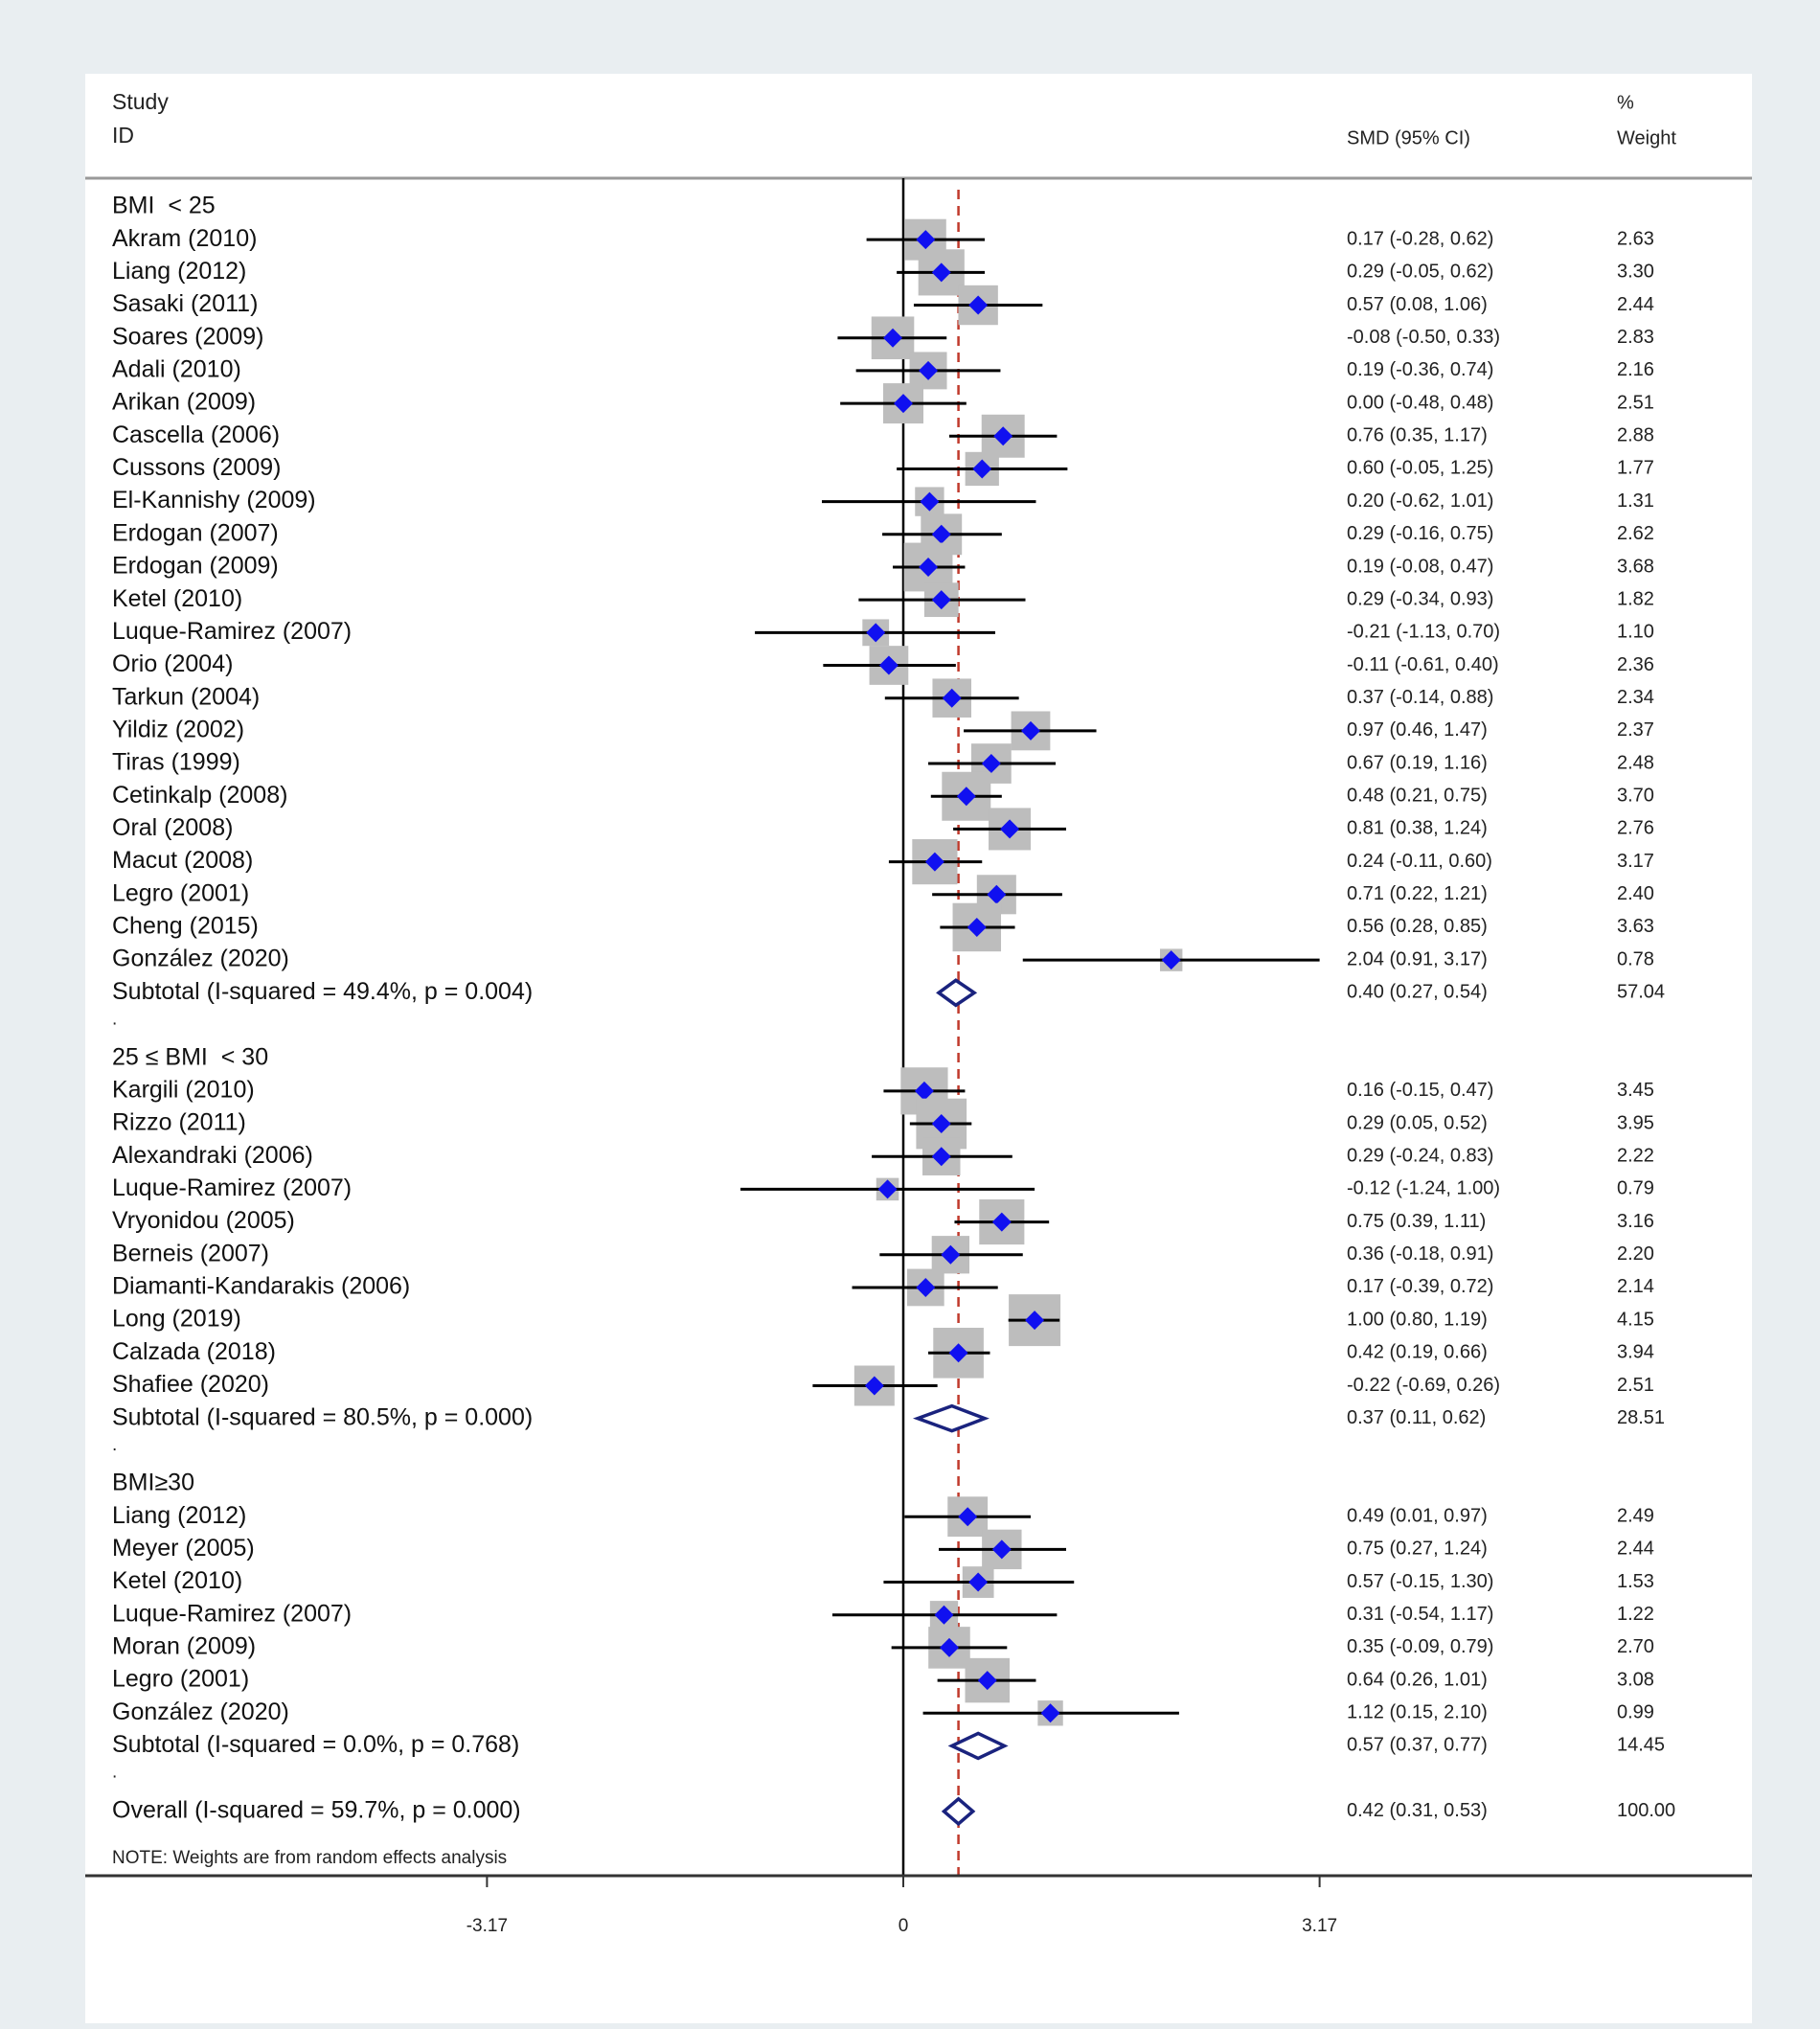  What do you see at coordinates (1420, 370) in the screenshot?
I see `study-smd-ci: 0.19 (-0.36, 0.74)` at bounding box center [1420, 370].